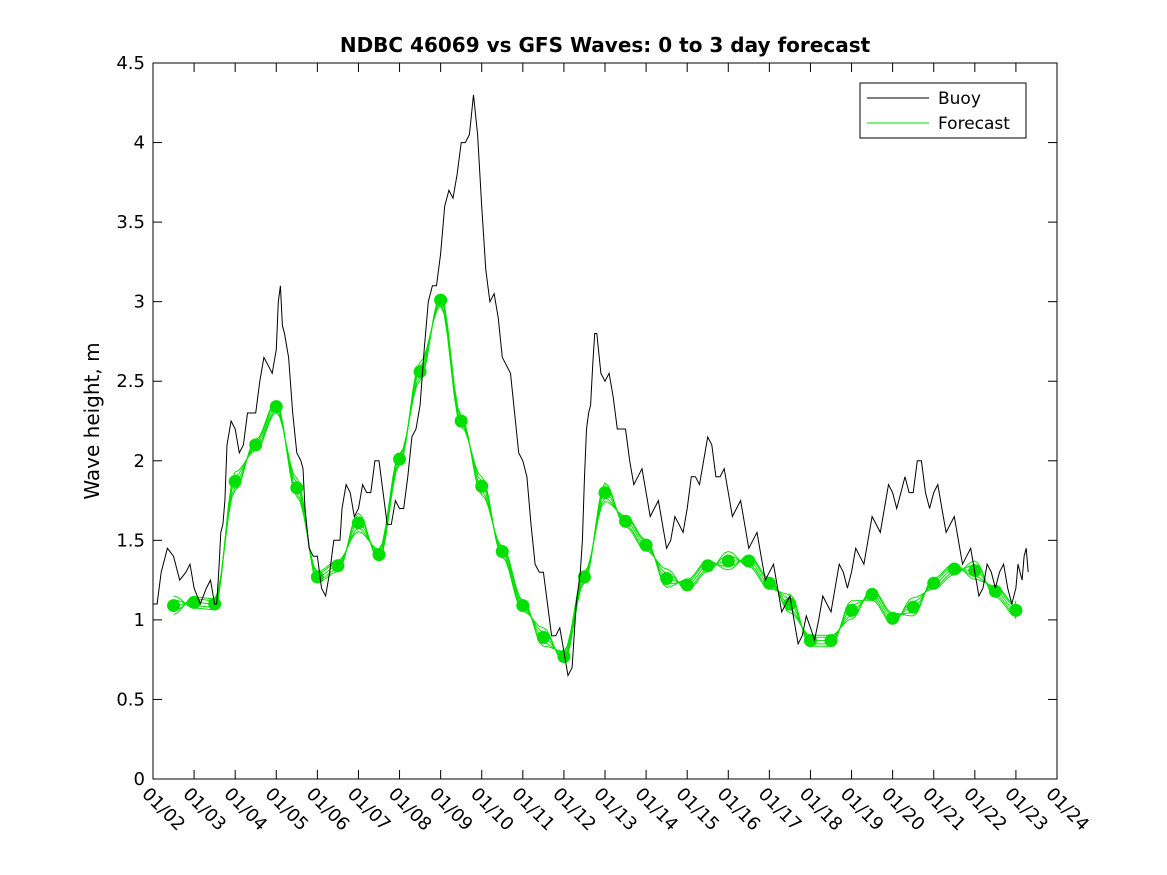 The height and width of the screenshot is (875, 1167). What do you see at coordinates (985, 810) in the screenshot?
I see `x-tick-label: 01/22` at bounding box center [985, 810].